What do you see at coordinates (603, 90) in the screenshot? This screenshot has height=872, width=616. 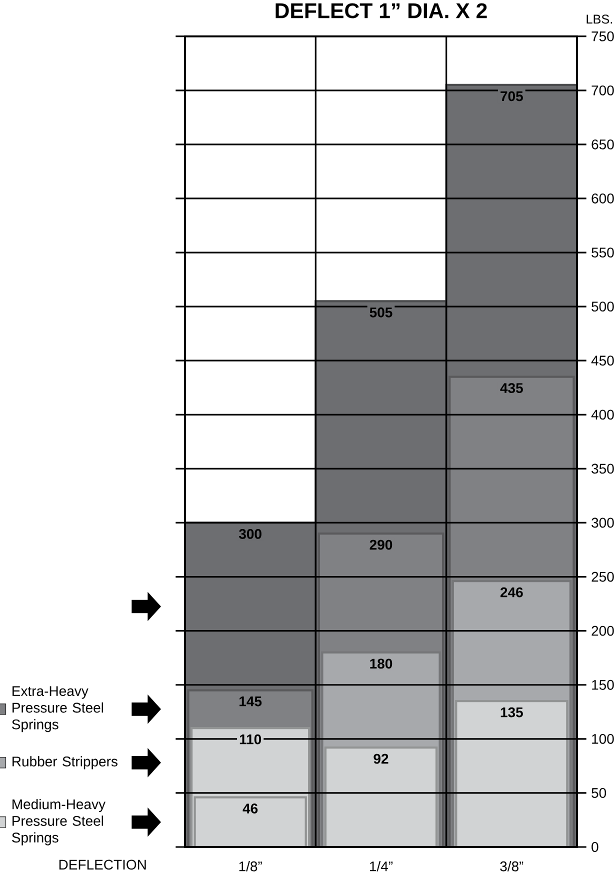 I see `y-tick-label: 700` at bounding box center [603, 90].